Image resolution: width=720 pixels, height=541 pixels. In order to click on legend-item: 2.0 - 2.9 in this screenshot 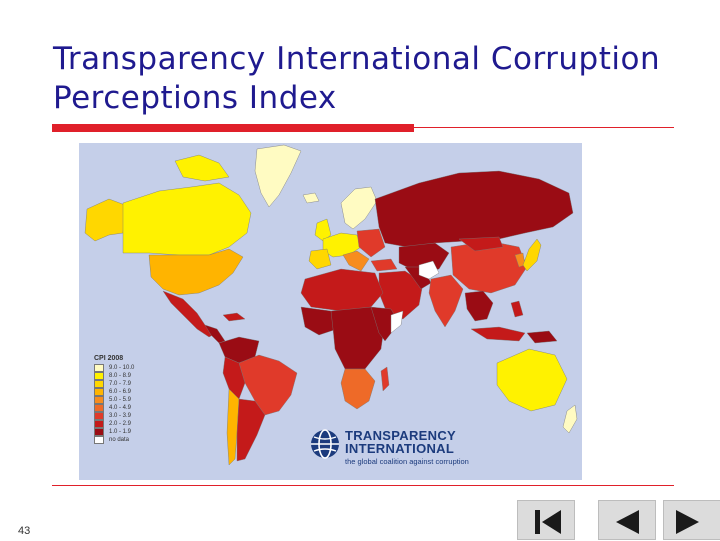, I will do `click(134, 424)`.